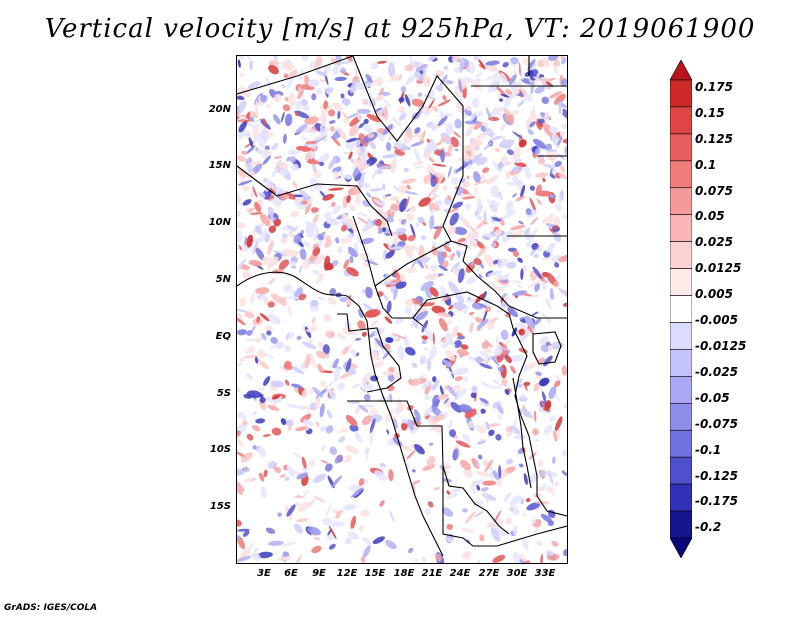 This screenshot has width=800, height=618. I want to click on lake-victoria, so click(547, 348).